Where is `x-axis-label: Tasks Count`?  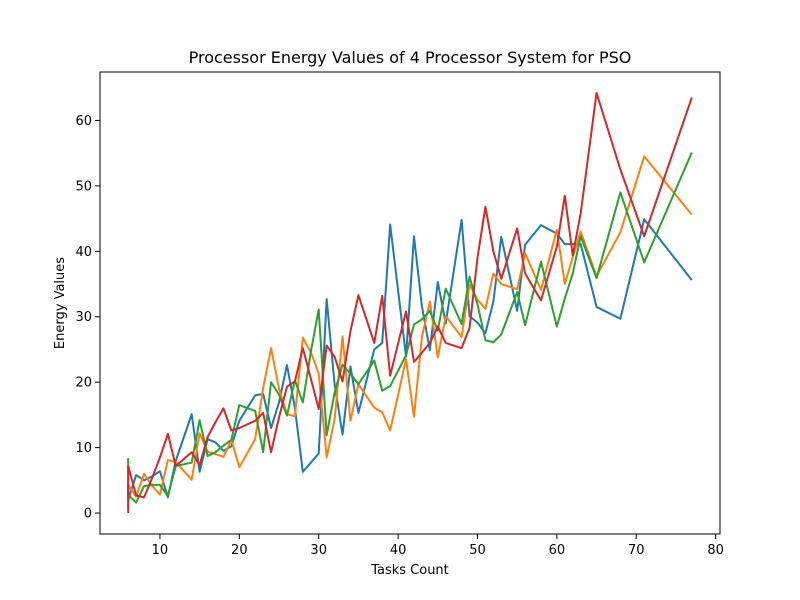 x-axis-label: Tasks Count is located at coordinates (409, 570).